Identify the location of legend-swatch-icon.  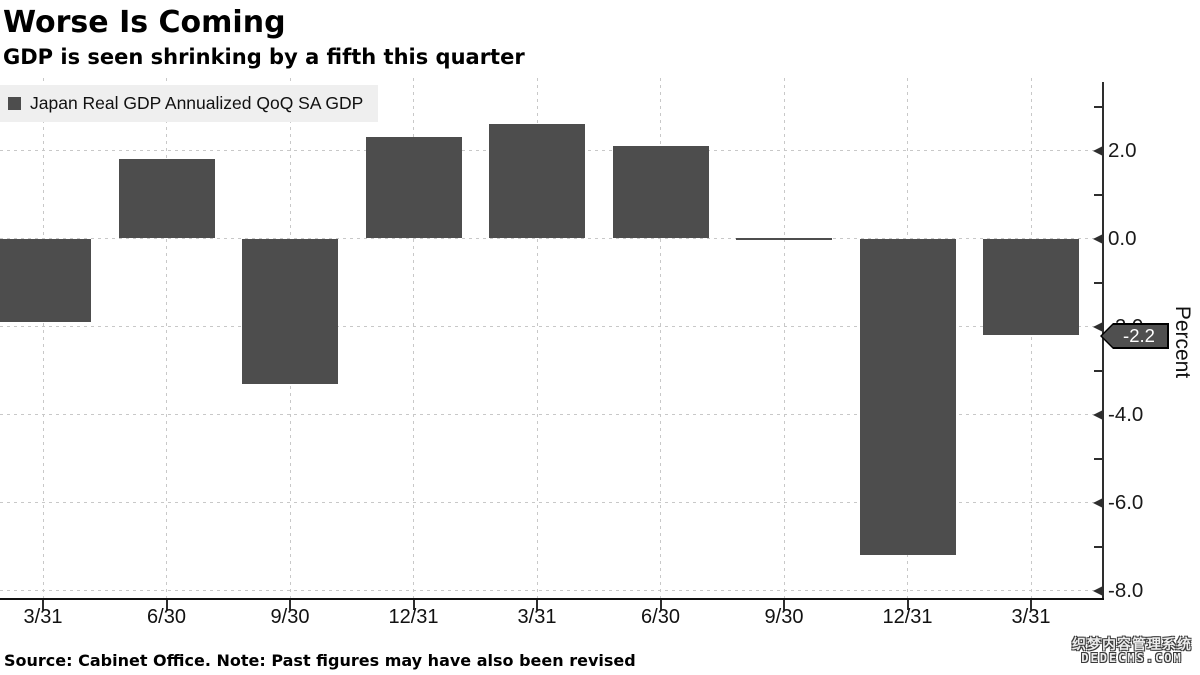
(14, 103).